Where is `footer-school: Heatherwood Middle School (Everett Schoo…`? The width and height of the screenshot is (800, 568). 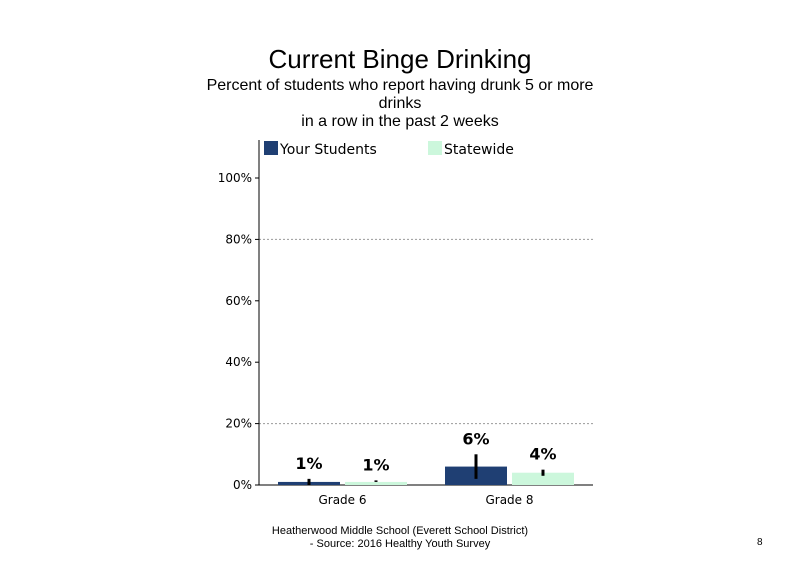
footer-school: Heatherwood Middle School (Everett Schoo… is located at coordinates (400, 531).